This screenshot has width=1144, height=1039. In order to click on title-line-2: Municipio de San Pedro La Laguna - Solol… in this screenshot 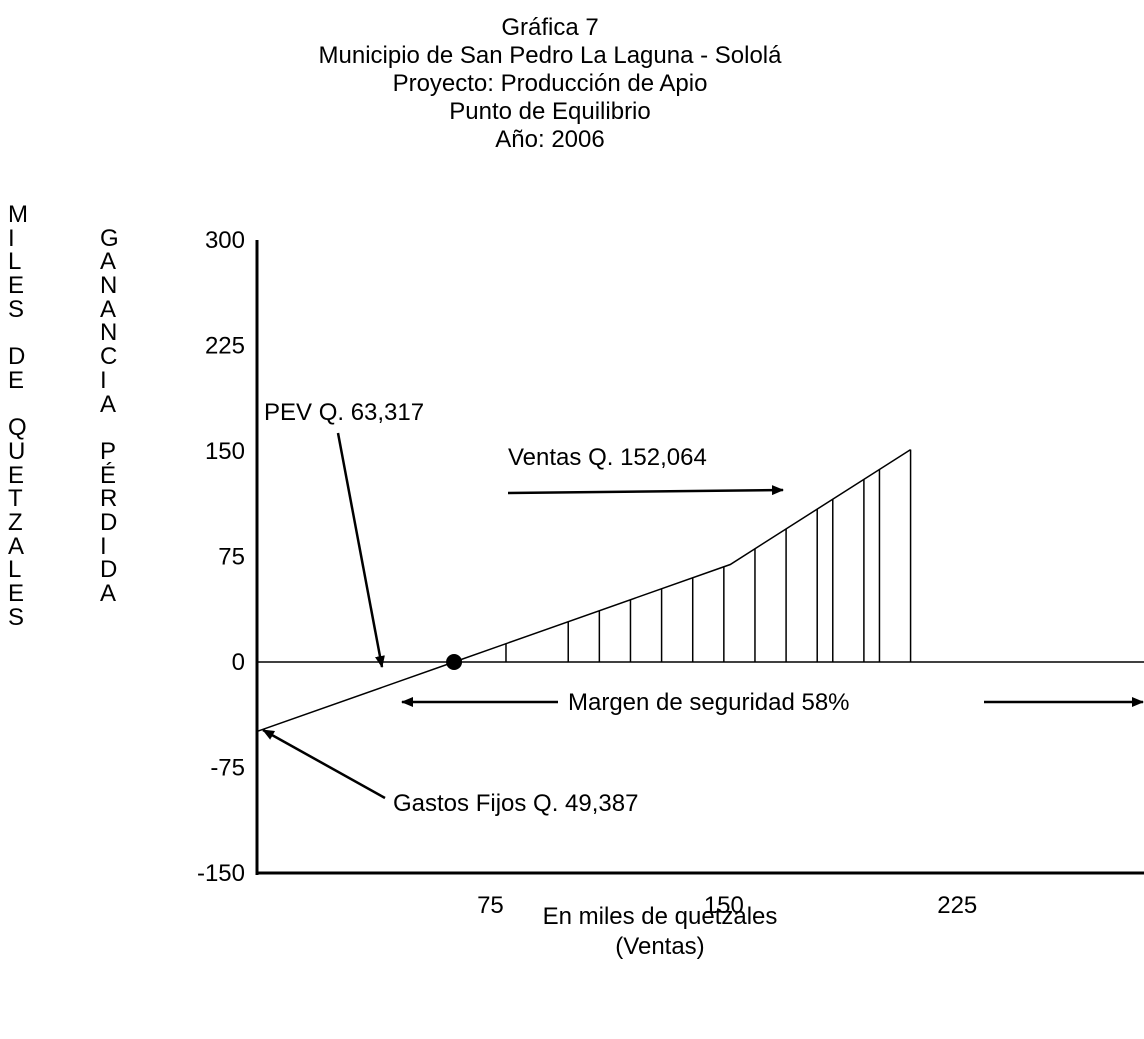, I will do `click(550, 55)`.